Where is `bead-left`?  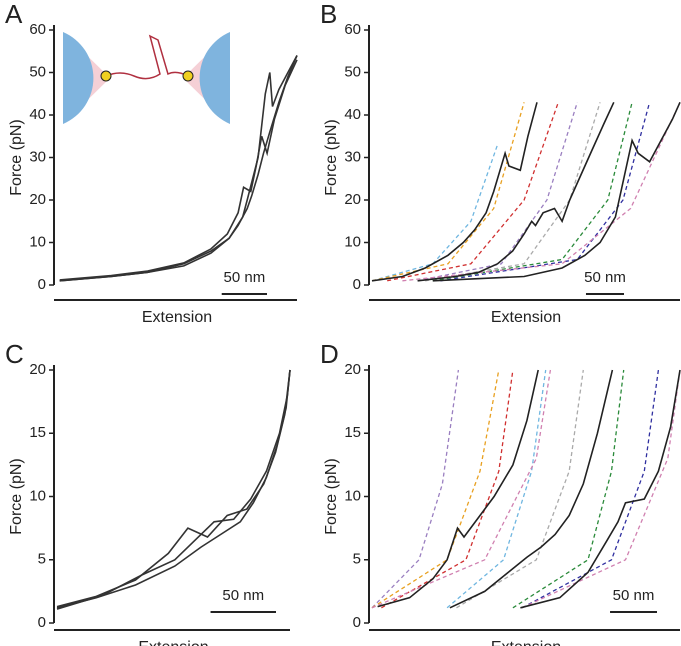 bead-left is located at coordinates (78, 78).